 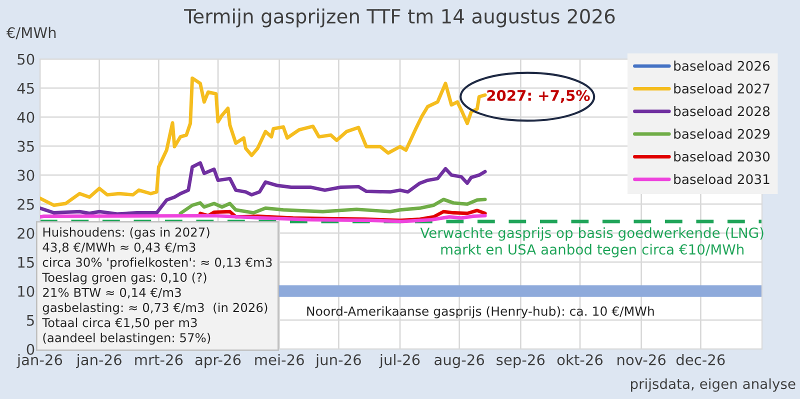 What do you see at coordinates (722, 88) in the screenshot?
I see `legend-label: baseload 2027` at bounding box center [722, 88].